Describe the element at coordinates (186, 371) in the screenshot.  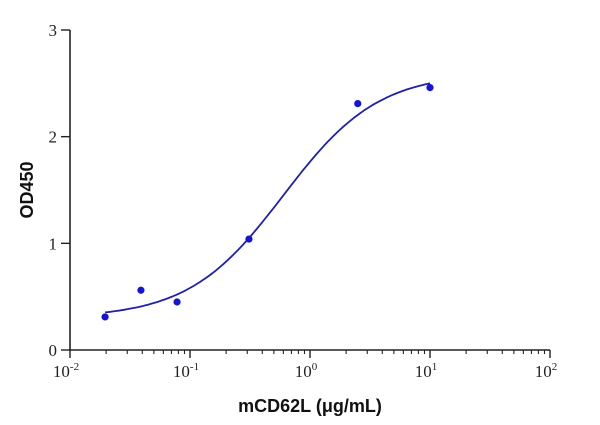
I see `x-tick-label: 10⁻¹` at that location.